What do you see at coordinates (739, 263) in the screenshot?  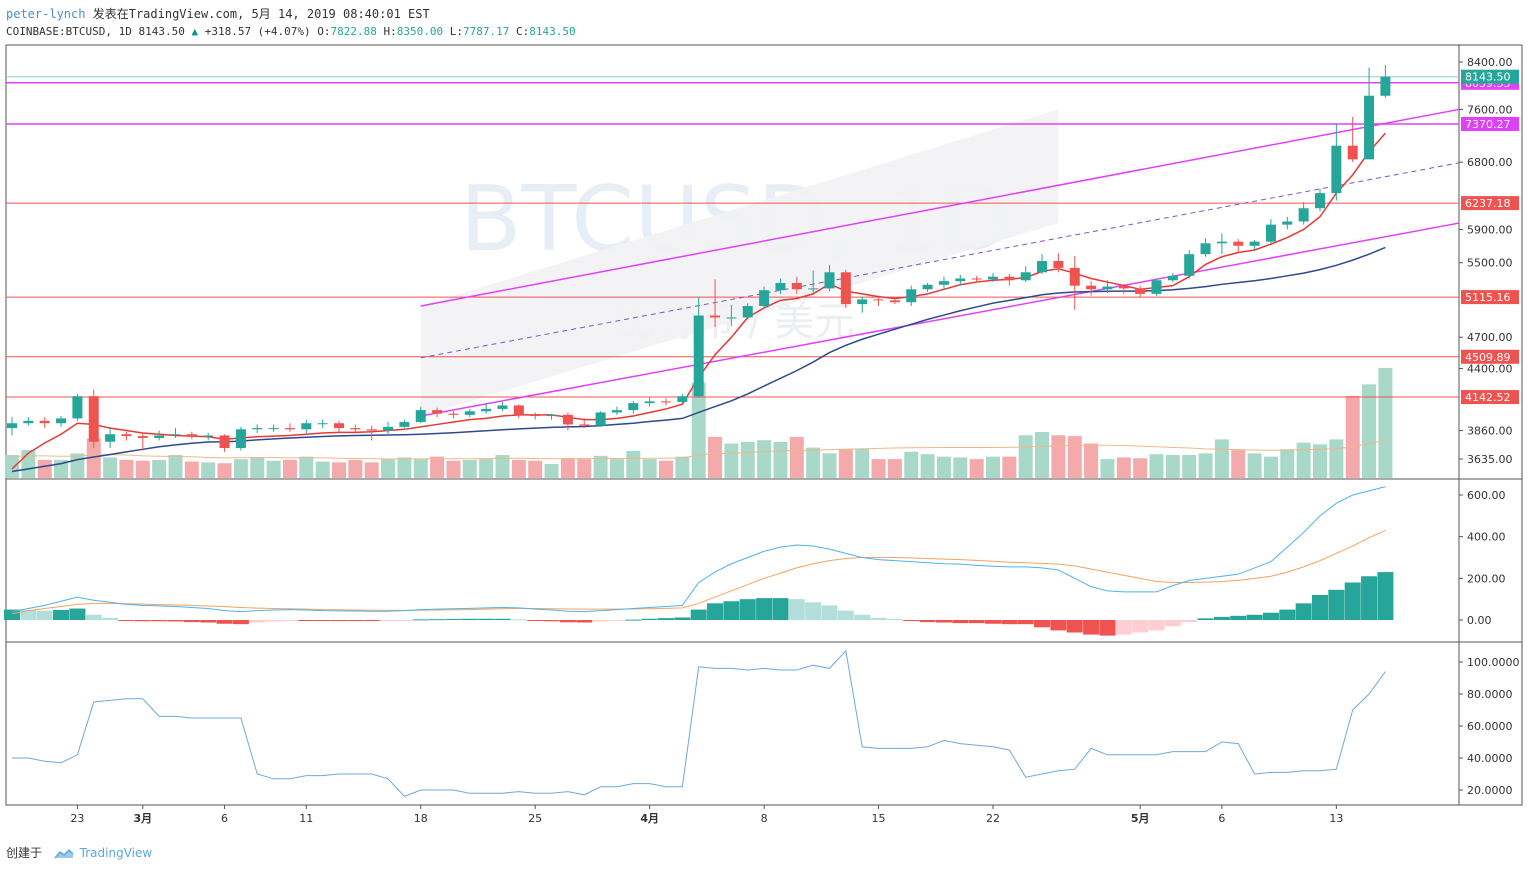 I see `channel-fill` at bounding box center [739, 263].